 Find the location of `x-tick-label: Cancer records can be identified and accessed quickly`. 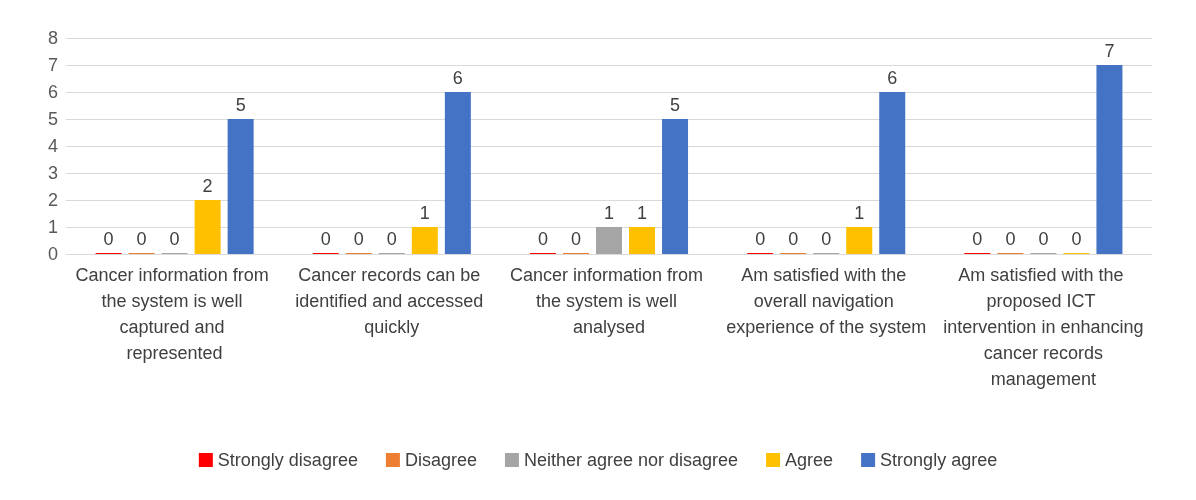

x-tick-label: Cancer records can be identified and accessed quickly is located at coordinates (392, 301).